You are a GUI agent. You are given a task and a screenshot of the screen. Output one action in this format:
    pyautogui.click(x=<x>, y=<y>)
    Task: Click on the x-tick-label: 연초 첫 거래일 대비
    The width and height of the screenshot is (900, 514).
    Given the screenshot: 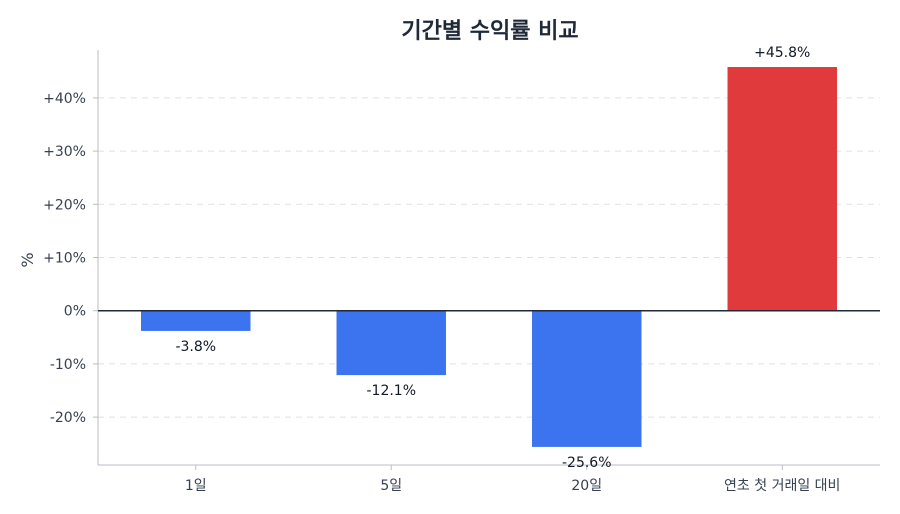 What is the action you would take?
    pyautogui.click(x=782, y=486)
    